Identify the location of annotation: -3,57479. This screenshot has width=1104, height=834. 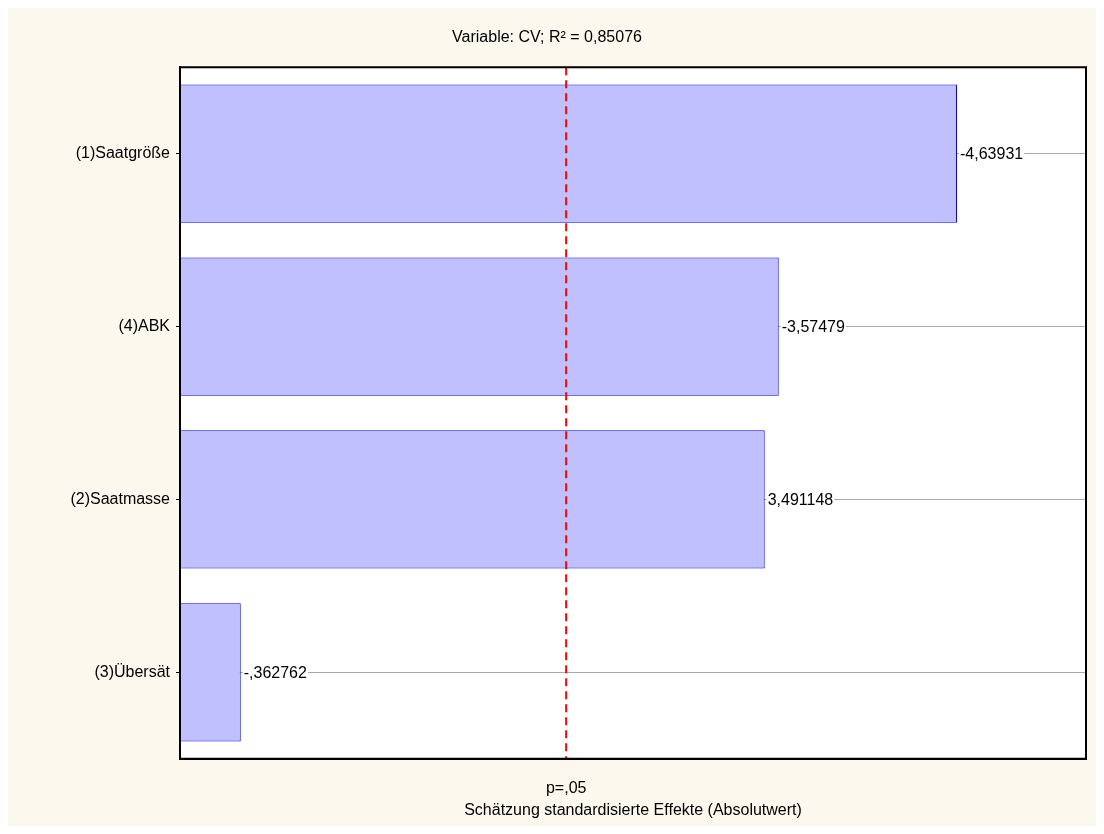
(813, 326).